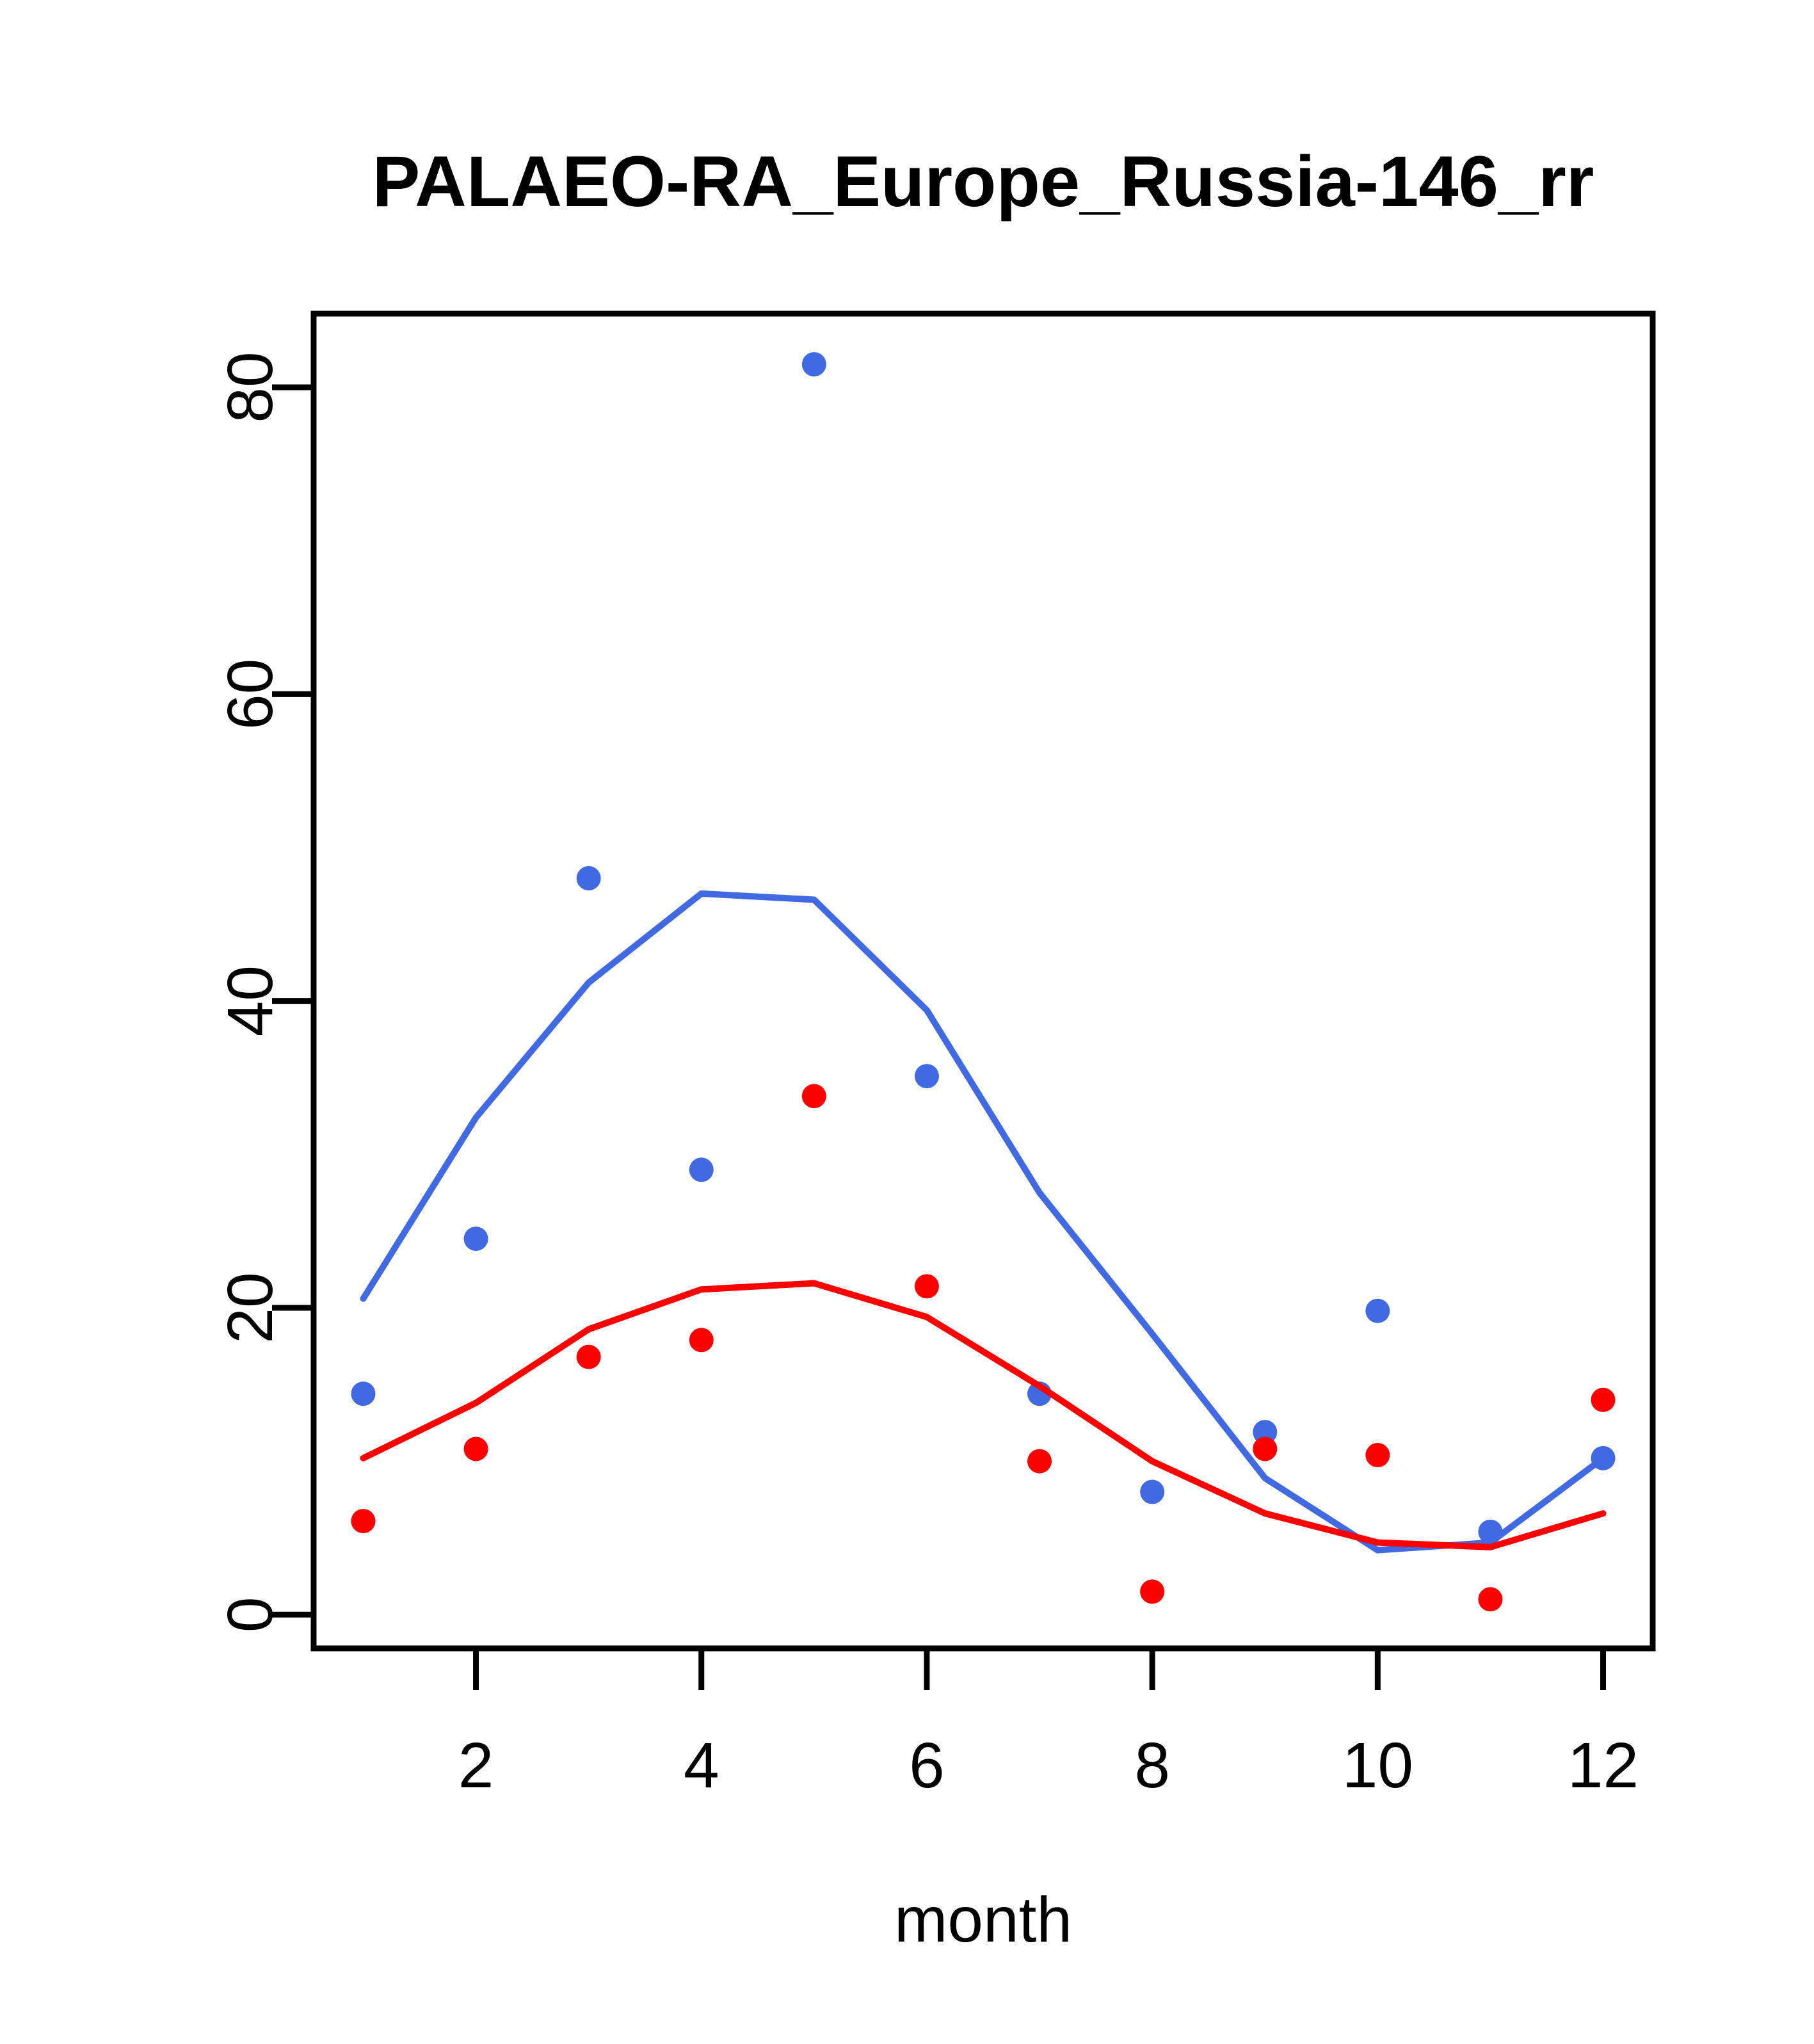 The width and height of the screenshot is (1814, 2044). I want to click on x-tick-label: 10, so click(1377, 1765).